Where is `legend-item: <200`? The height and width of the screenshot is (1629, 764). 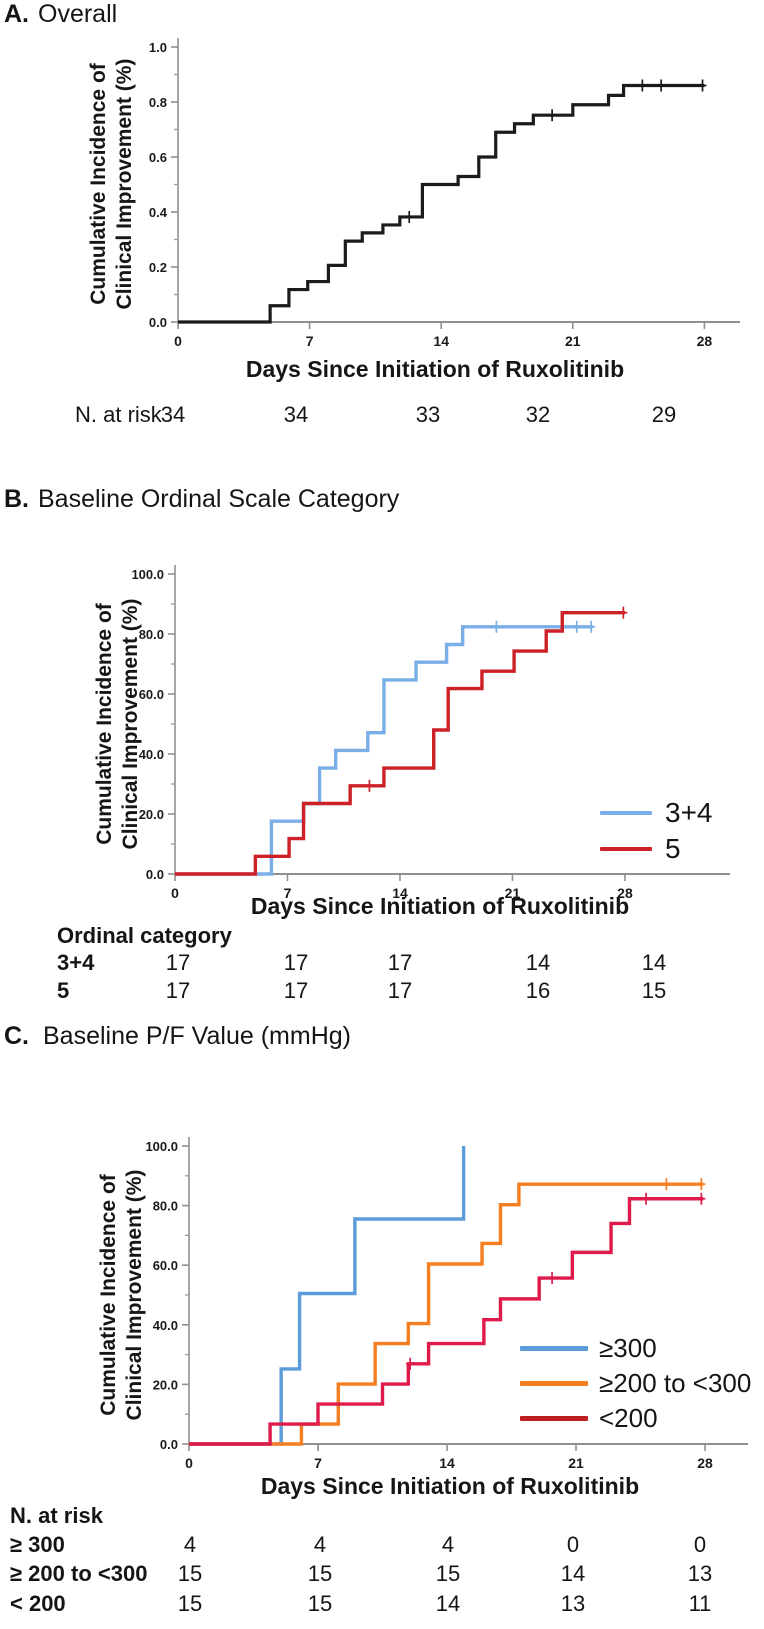
legend-item: <200 is located at coordinates (635, 1418).